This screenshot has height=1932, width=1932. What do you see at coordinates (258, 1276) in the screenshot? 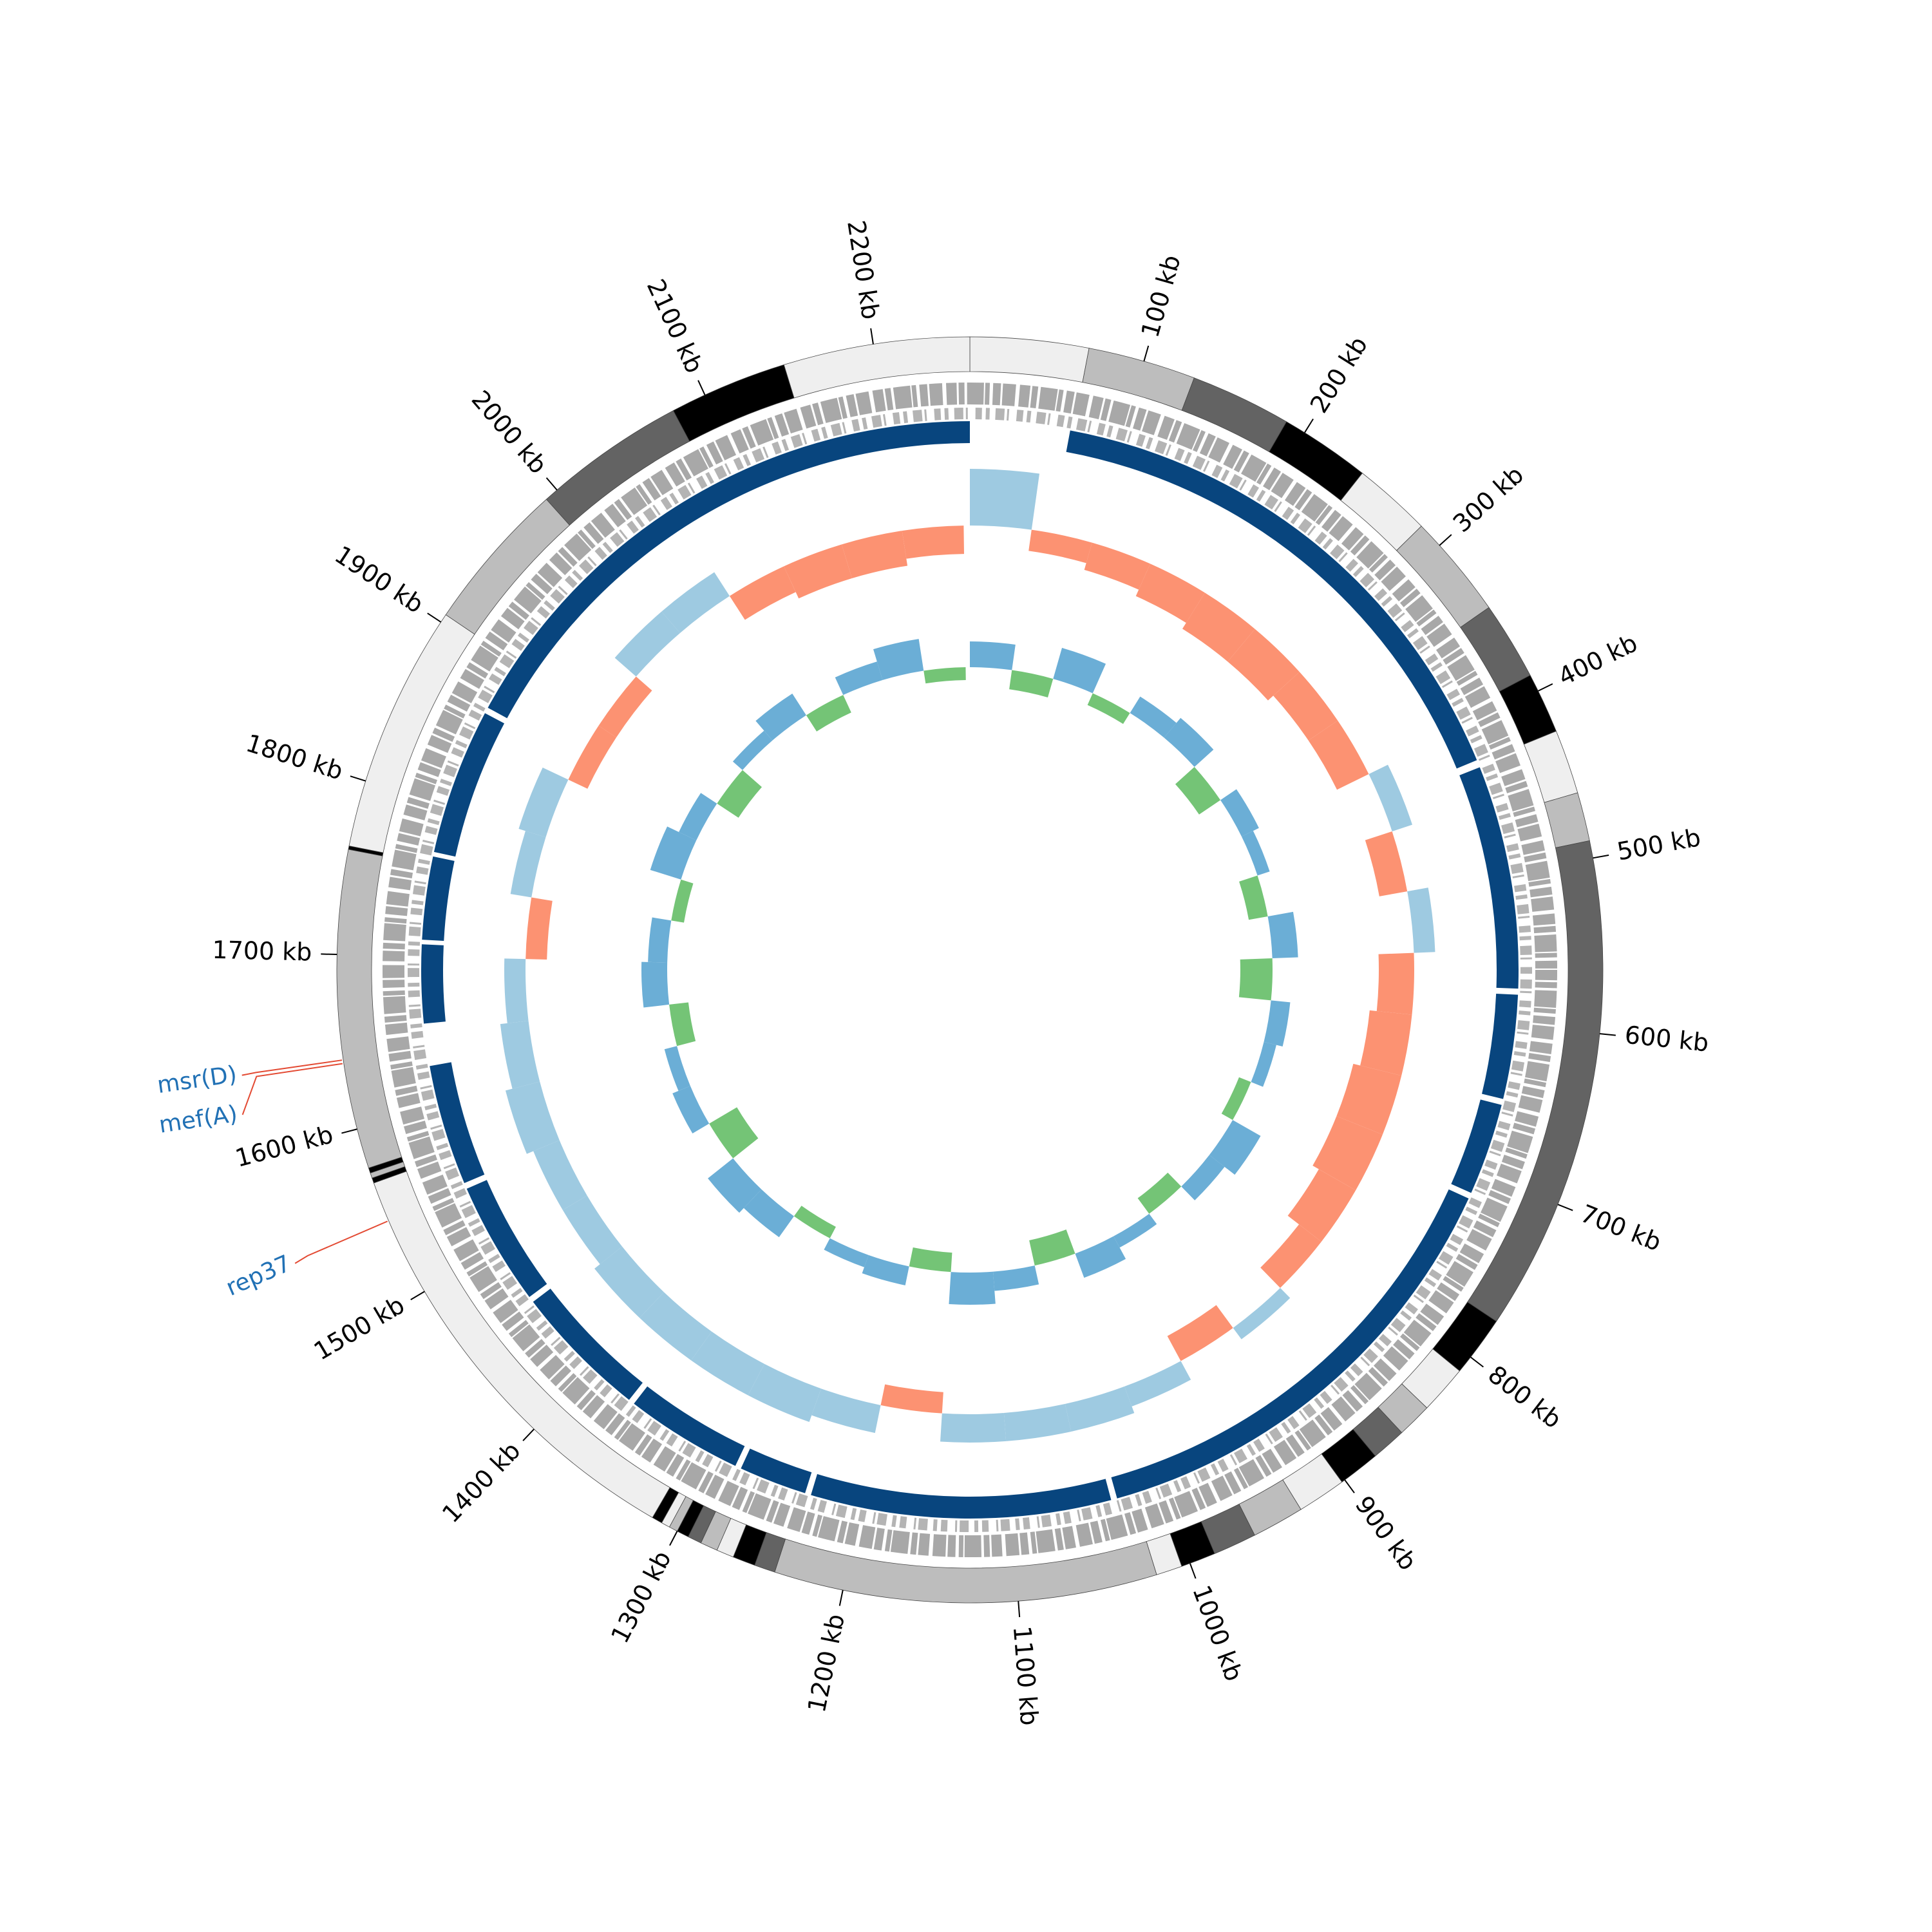
I see `annotation-label: rep37` at bounding box center [258, 1276].